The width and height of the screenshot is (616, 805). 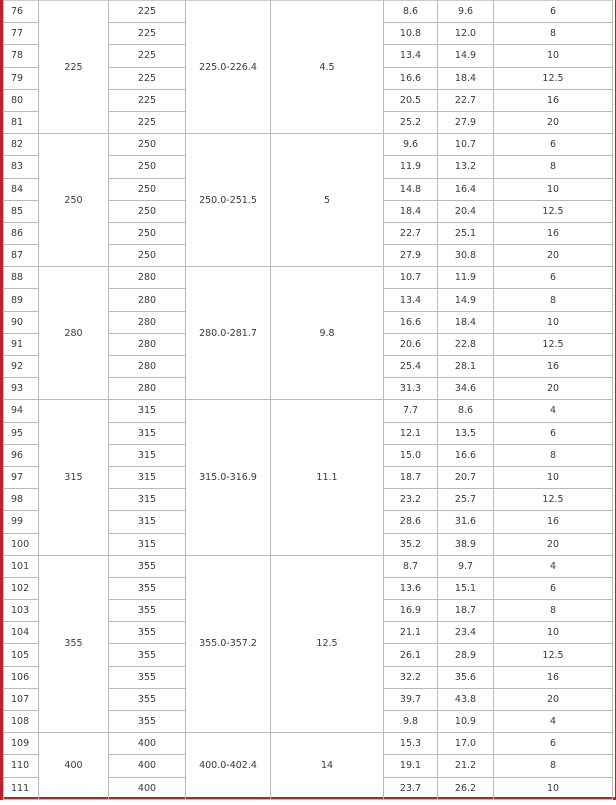 I want to click on wall-thickness-max-cell: 10.7, so click(x=465, y=145).